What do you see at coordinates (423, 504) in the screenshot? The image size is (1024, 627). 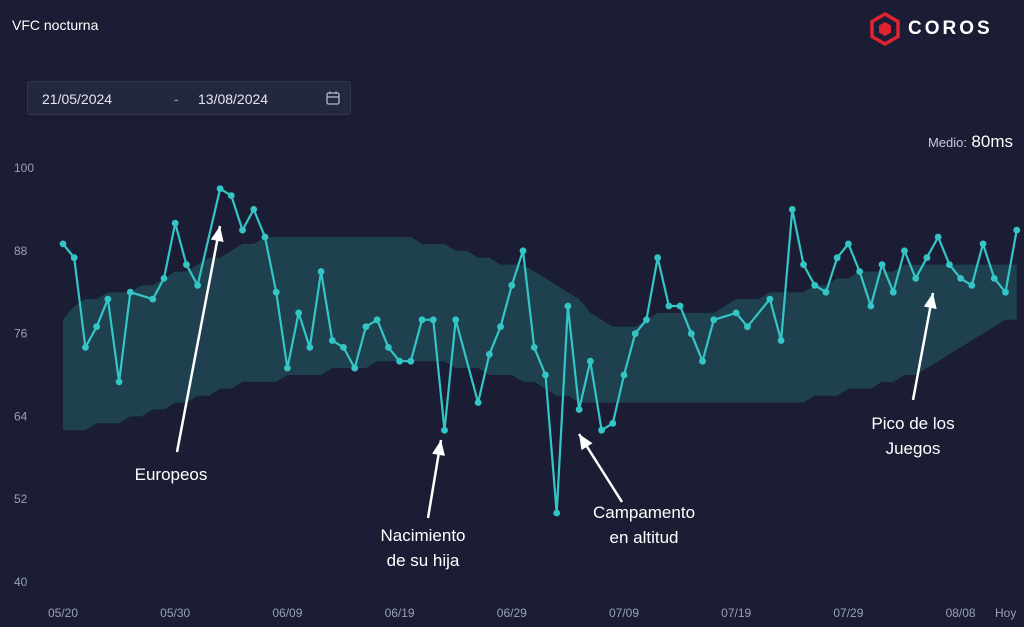 I see `annotation: Nacimiento de su hija` at bounding box center [423, 504].